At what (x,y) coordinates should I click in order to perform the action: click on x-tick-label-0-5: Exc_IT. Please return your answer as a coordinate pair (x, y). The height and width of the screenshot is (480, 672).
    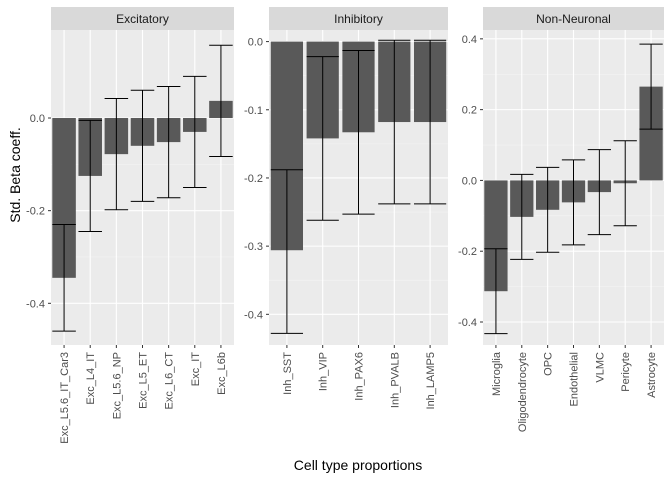
    Looking at the image, I should click on (196, 369).